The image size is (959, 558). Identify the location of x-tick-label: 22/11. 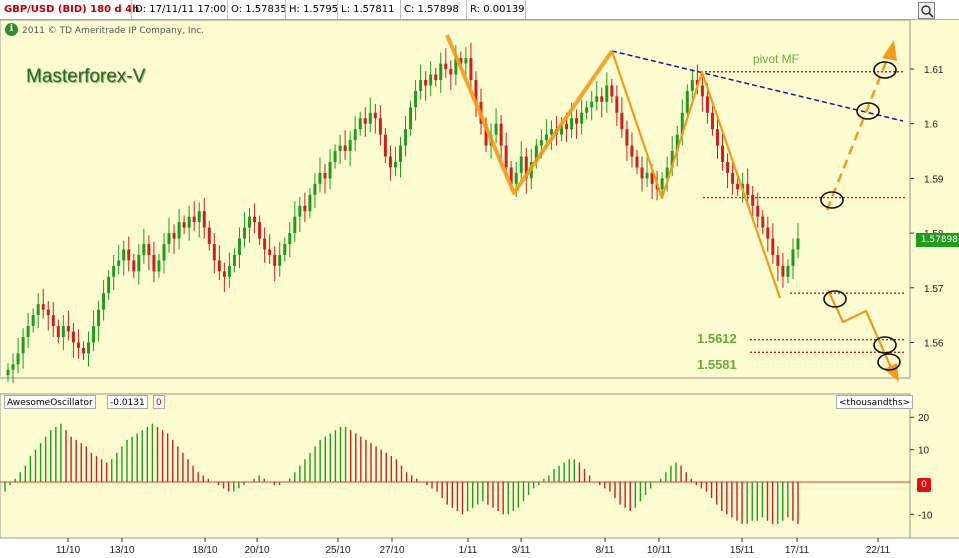
(878, 550).